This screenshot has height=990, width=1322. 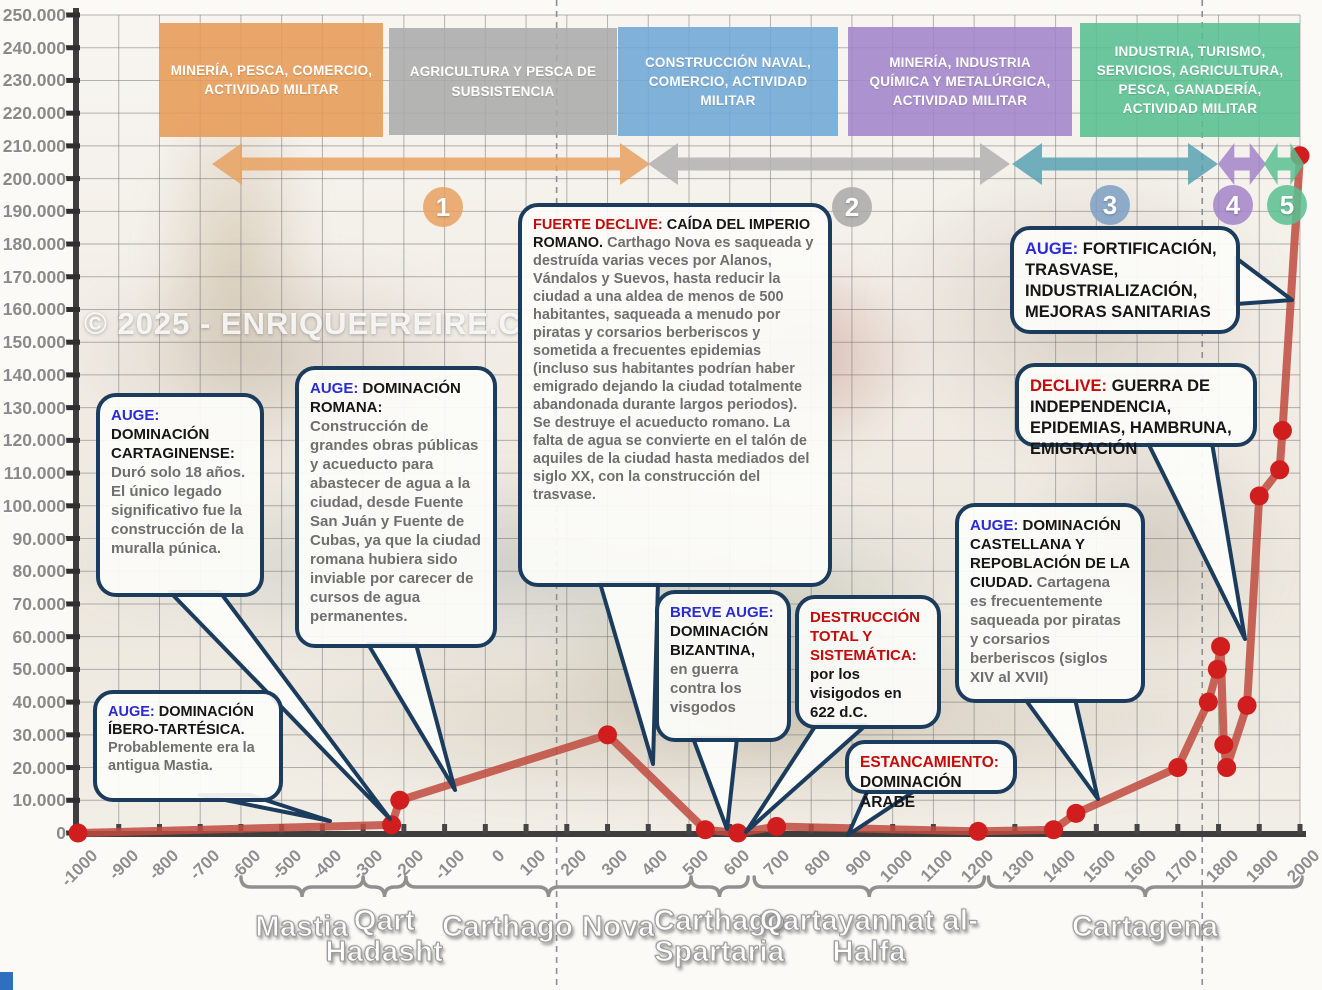 What do you see at coordinates (719, 936) in the screenshot?
I see `era-label-carthago-spartaria: Carthago Spartaria` at bounding box center [719, 936].